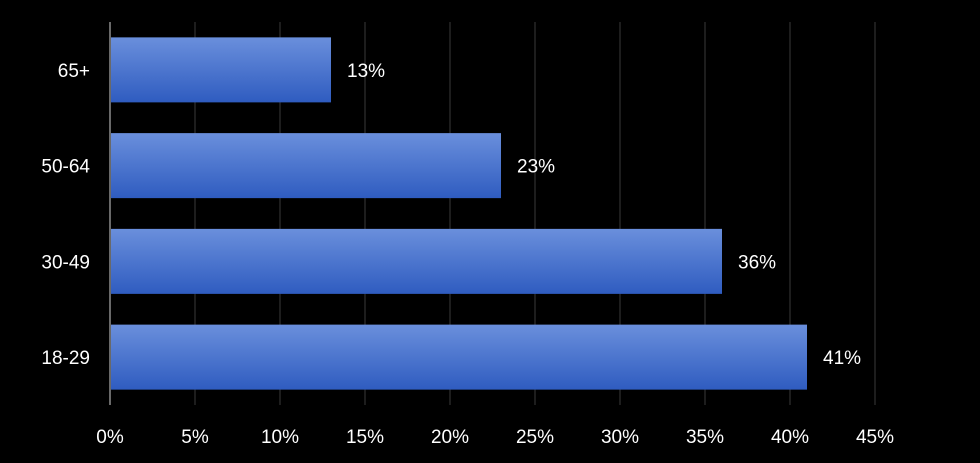 The image size is (980, 463). What do you see at coordinates (875, 437) in the screenshot?
I see `x-tick-label: 45%` at bounding box center [875, 437].